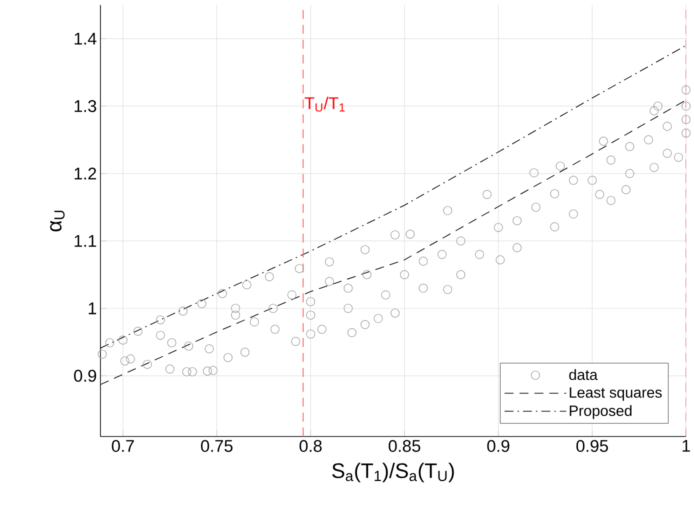 Image resolution: width=694 pixels, height=530 pixels. Describe the element at coordinates (583, 374) in the screenshot. I see `legend-label: data` at that location.